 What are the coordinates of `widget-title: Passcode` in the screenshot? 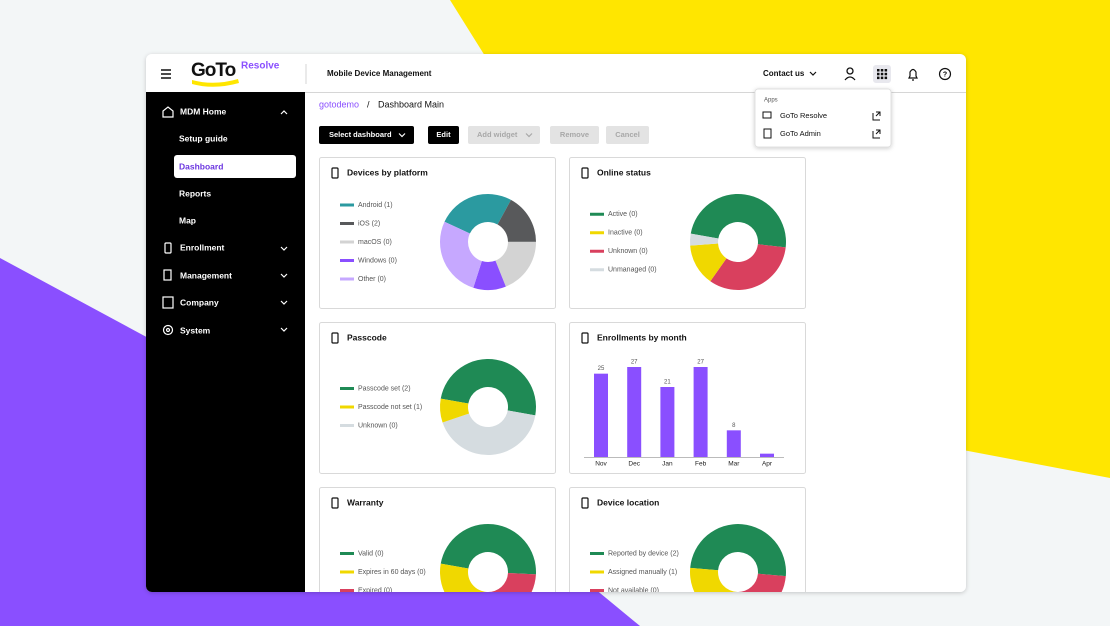 It's located at (367, 337).